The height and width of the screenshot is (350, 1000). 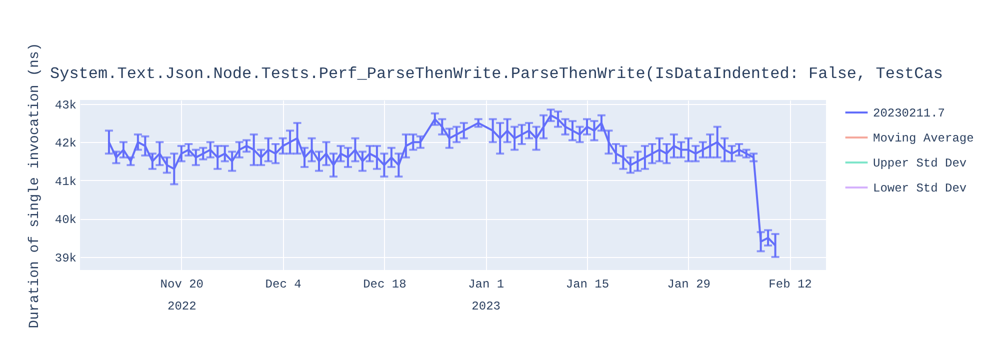 What do you see at coordinates (384, 285) in the screenshot?
I see `x-tick-label: Dec 18` at bounding box center [384, 285].